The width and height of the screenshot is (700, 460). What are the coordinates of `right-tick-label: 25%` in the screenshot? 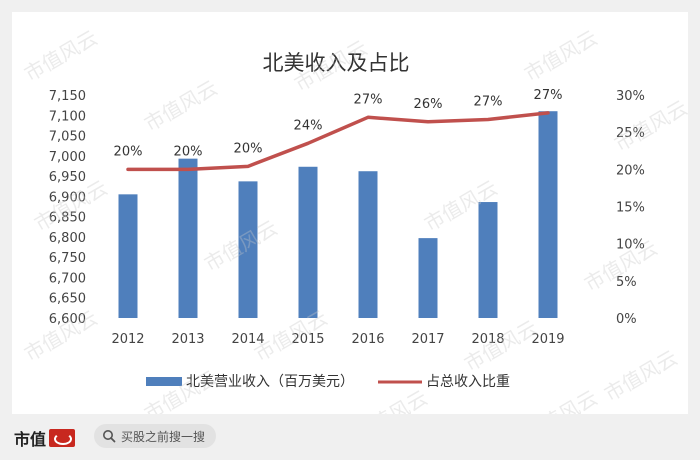 It's located at (630, 133).